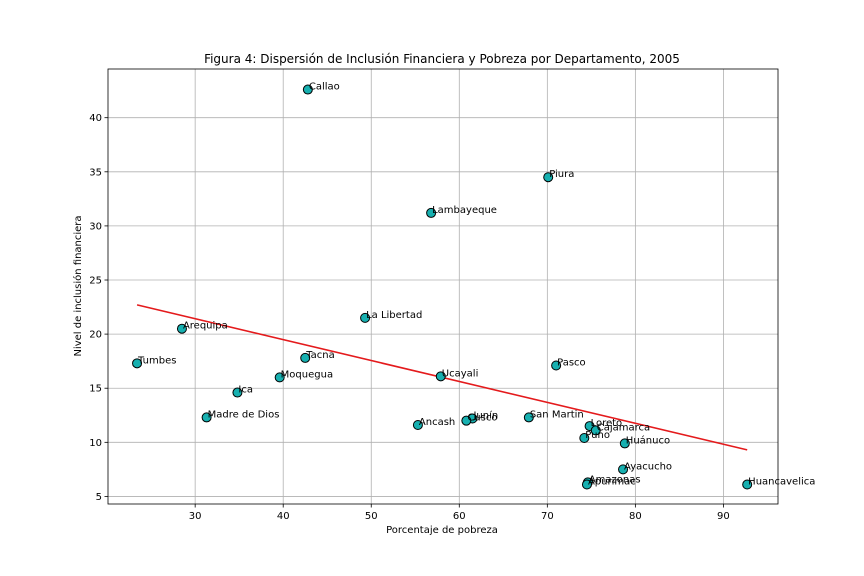 Image resolution: width=864 pixels, height=576 pixels. I want to click on point-label: San Martin, so click(557, 414).